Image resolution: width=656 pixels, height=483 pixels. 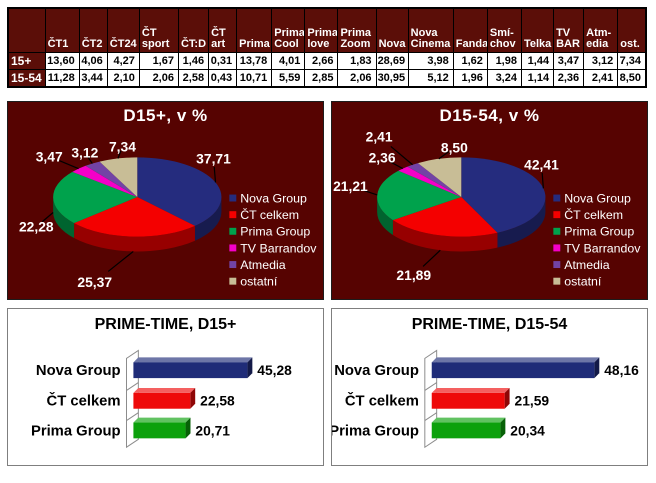 What do you see at coordinates (430, 30) in the screenshot?
I see `channel-column-header: Nova Cinema` at bounding box center [430, 30].